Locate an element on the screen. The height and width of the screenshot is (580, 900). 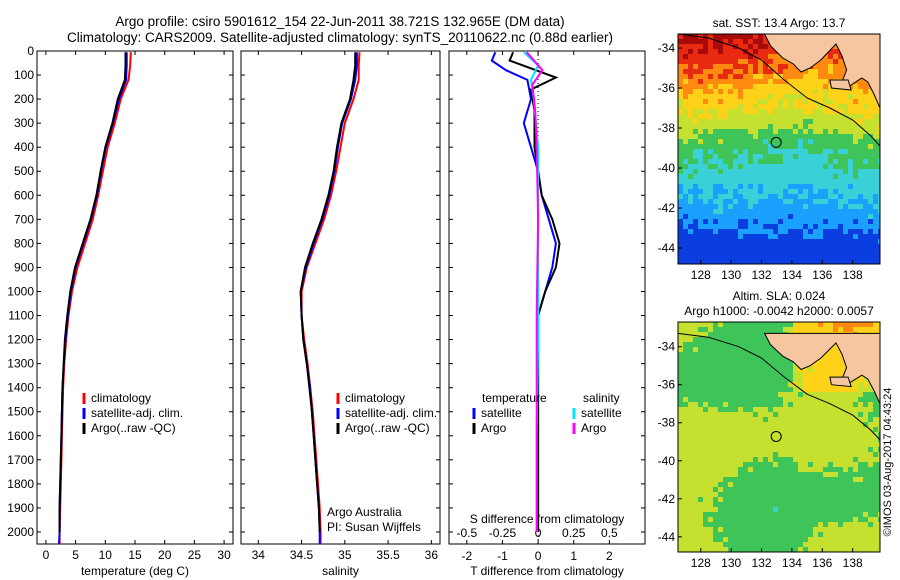
salinity-x-tick-label: 35.5 is located at coordinates (388, 555).